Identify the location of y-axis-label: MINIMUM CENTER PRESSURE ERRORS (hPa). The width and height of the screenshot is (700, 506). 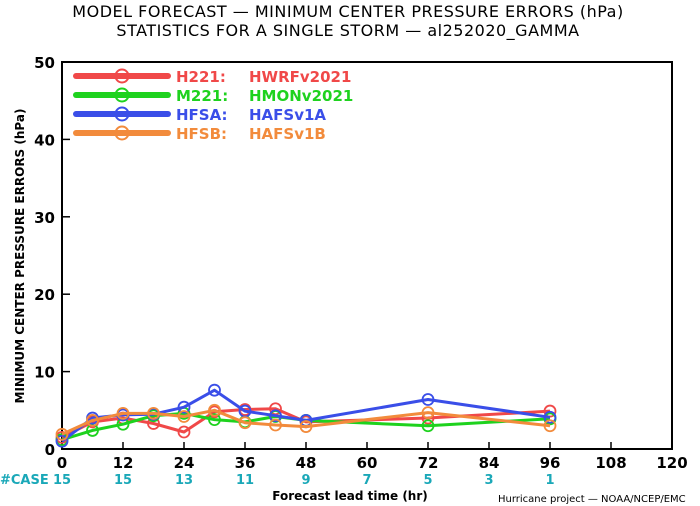
(20, 256).